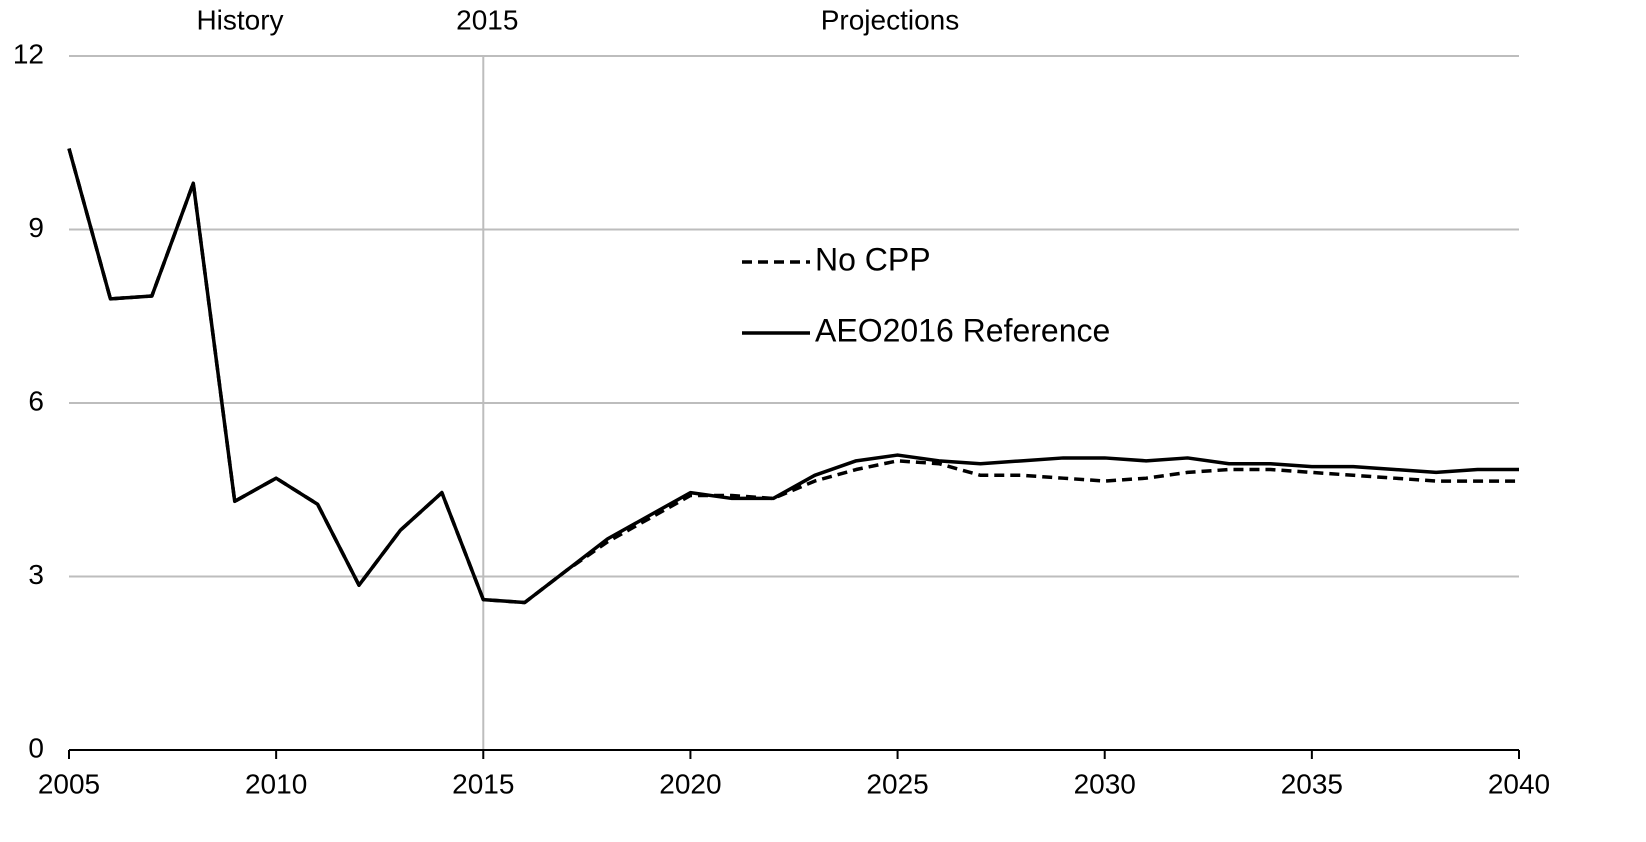 The image size is (1646, 842). Describe the element at coordinates (1519, 783) in the screenshot. I see `x-tick-label: 2040` at that location.